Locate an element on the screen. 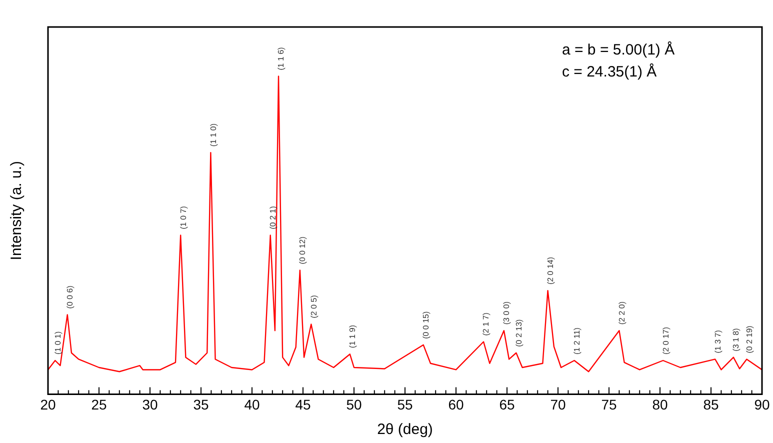 This screenshot has width=773, height=443. x-tick-label: 85 is located at coordinates (711, 404).